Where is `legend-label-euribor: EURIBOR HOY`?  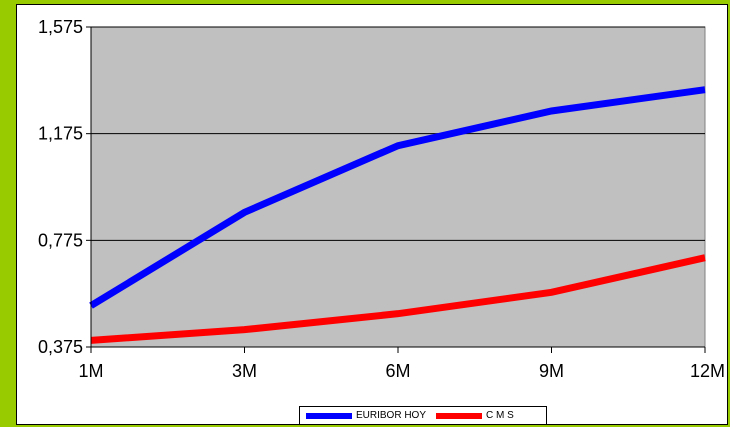 legend-label-euribor: EURIBOR HOY is located at coordinates (391, 415).